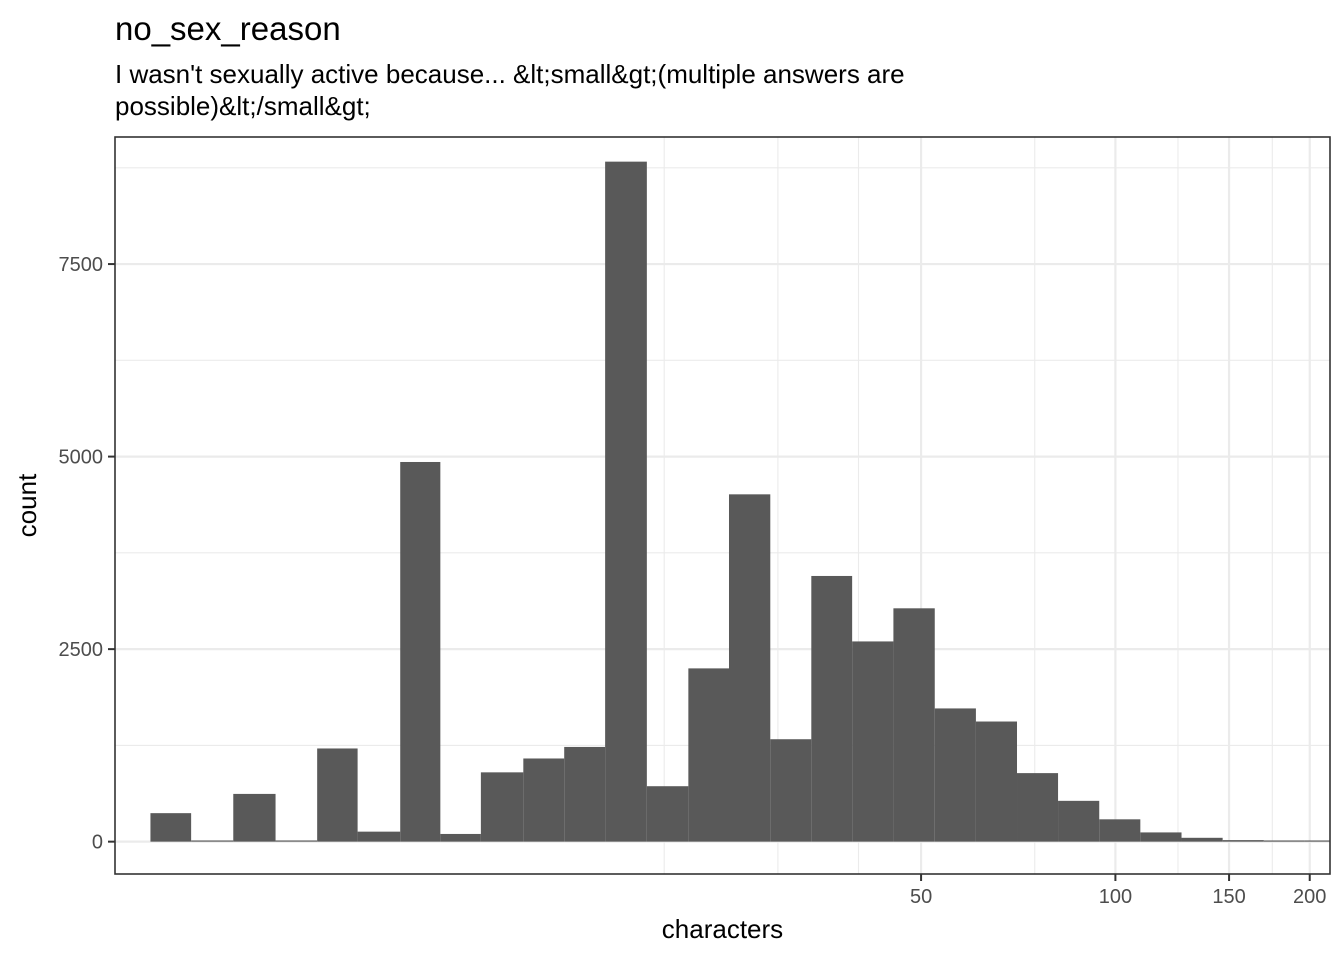  Describe the element at coordinates (1309, 897) in the screenshot. I see `x-tick-label: 200` at that location.